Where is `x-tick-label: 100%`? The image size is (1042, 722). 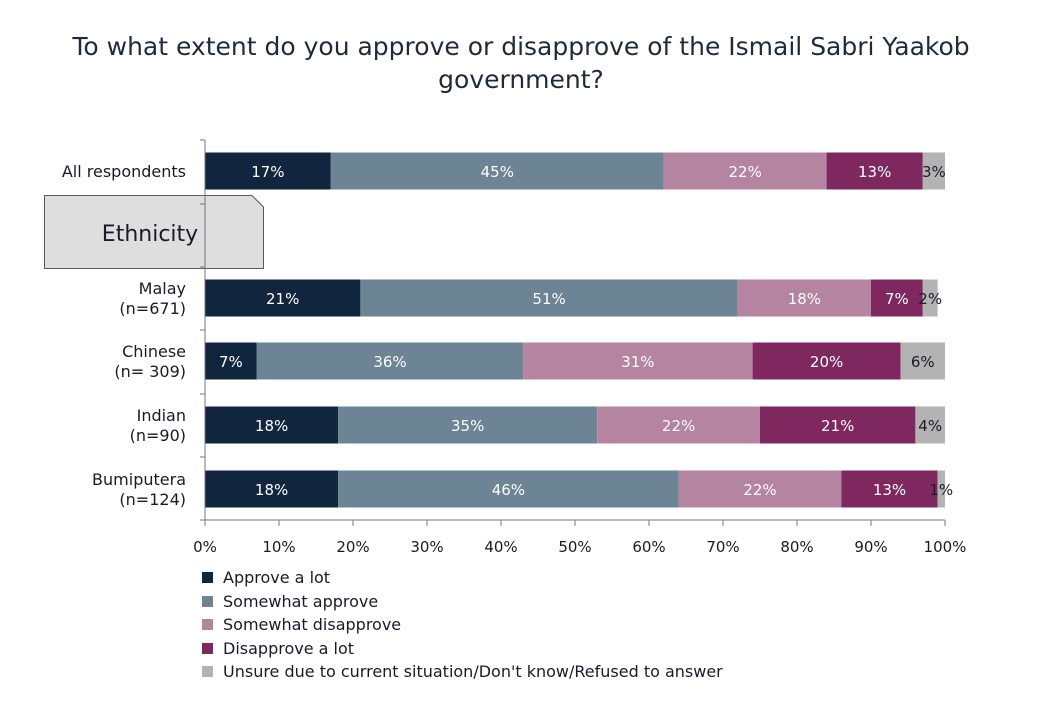
x-tick-label: 100% is located at coordinates (945, 547).